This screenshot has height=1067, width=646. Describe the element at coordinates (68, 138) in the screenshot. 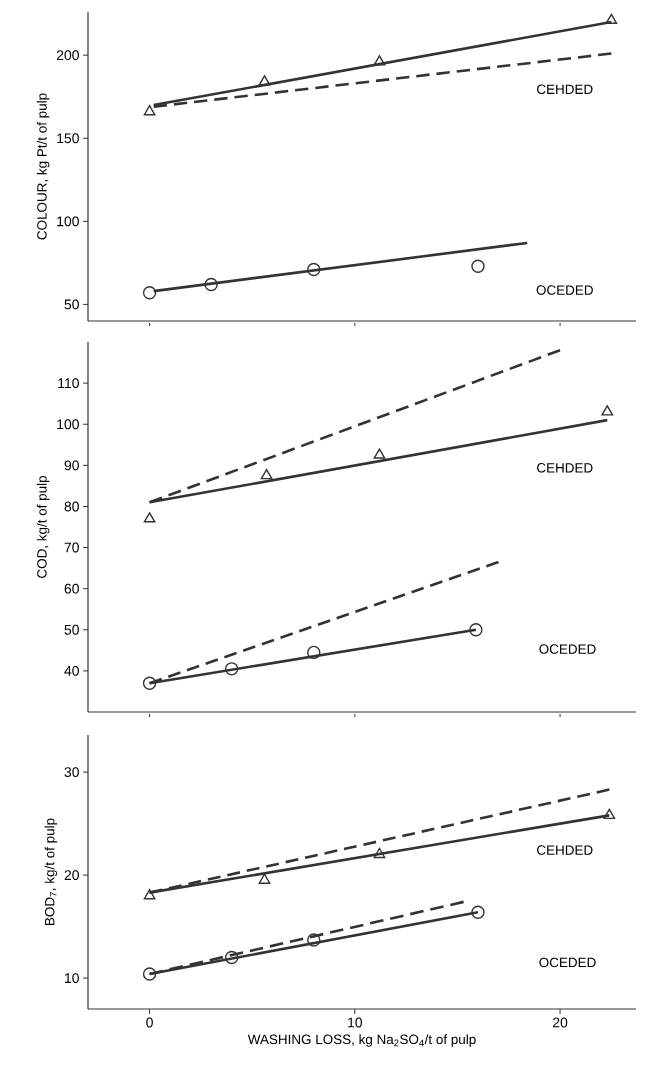

I see `y-tick-label: 150` at that location.